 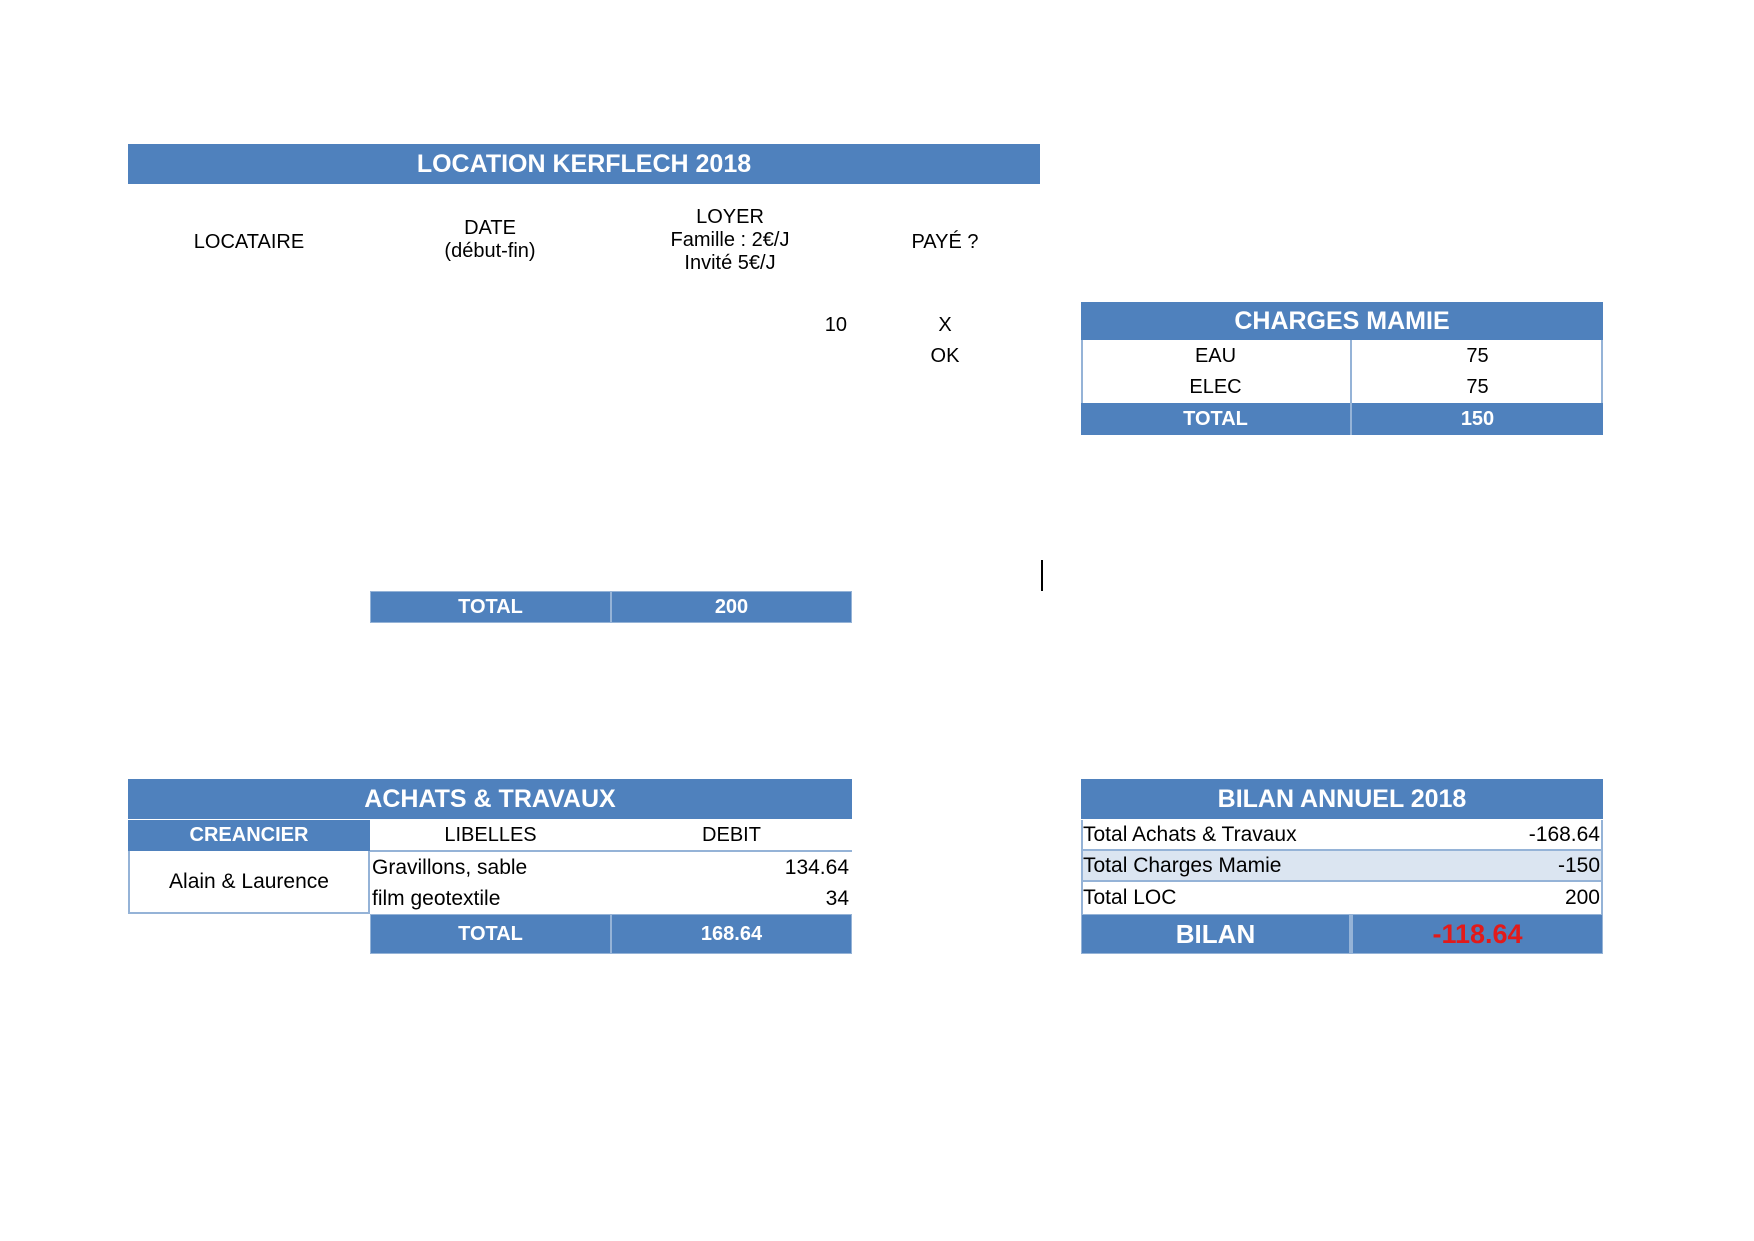 I want to click on achats-total-label: TOTAL, so click(x=490, y=934).